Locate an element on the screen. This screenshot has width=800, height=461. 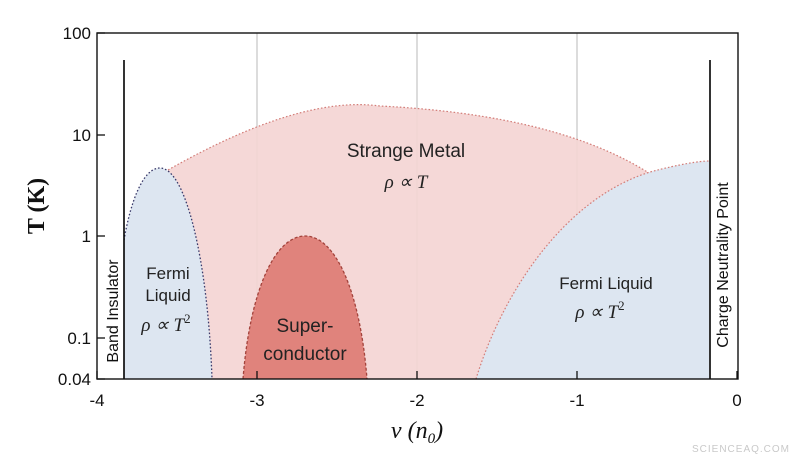
x-axis is located at coordinates (417, 375).